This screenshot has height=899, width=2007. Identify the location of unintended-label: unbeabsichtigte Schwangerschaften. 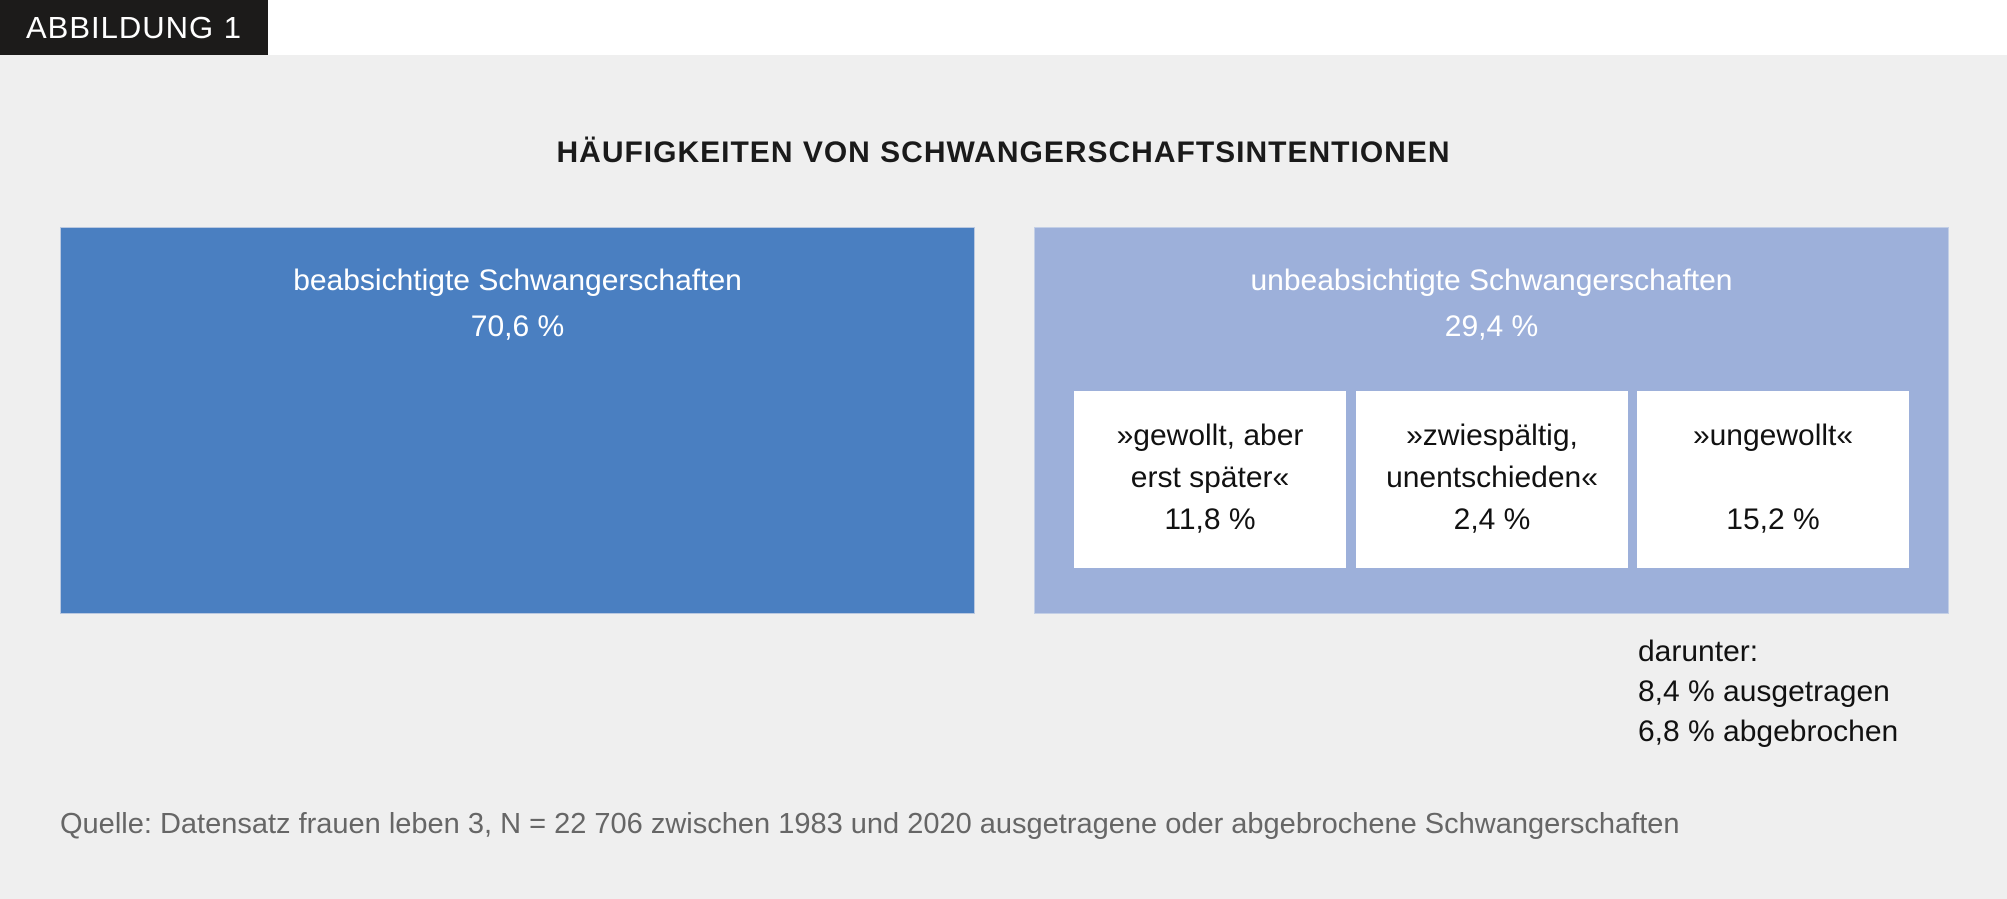
(1491, 280).